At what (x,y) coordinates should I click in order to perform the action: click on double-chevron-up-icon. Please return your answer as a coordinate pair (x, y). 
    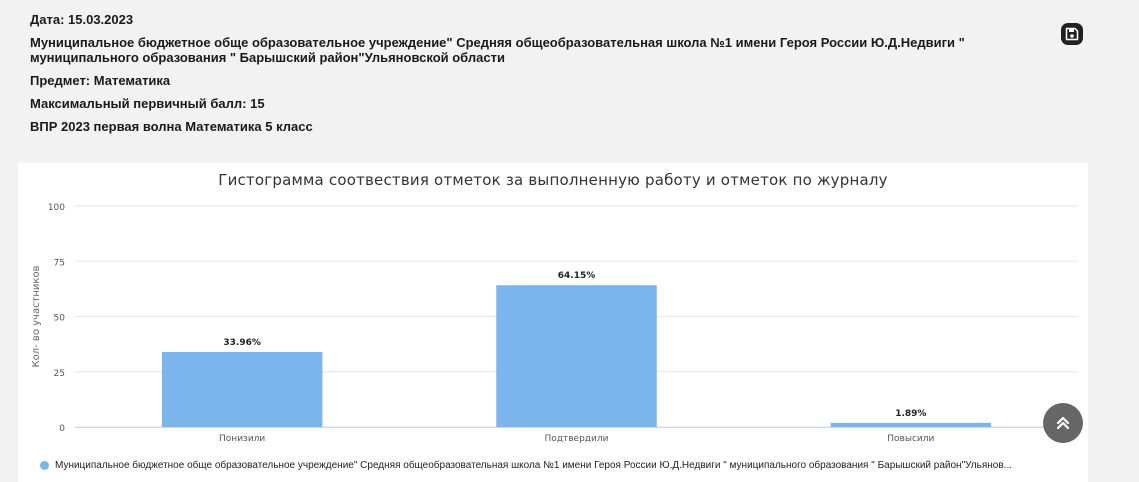
    Looking at the image, I should click on (1063, 423).